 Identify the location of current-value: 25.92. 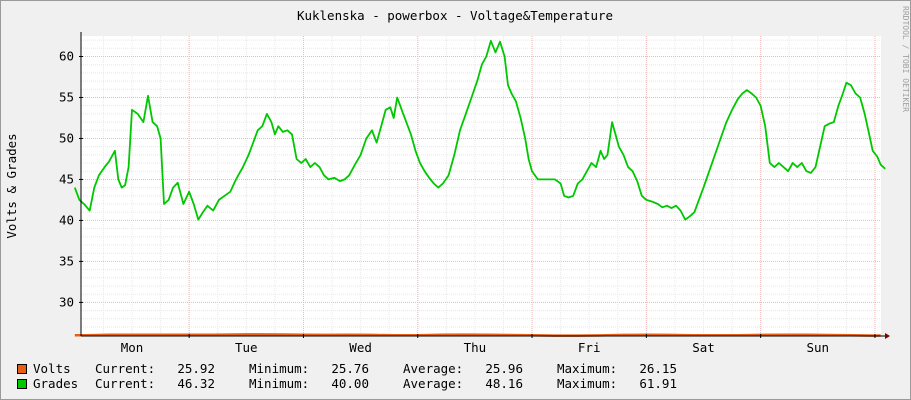
(196, 368).